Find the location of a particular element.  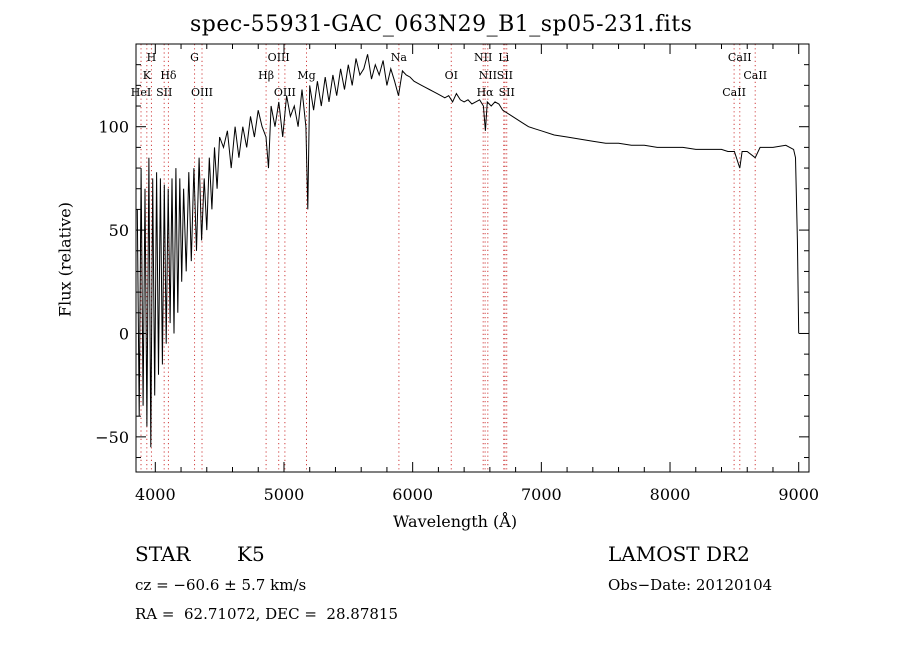

line-label: Mg is located at coordinates (306, 75).